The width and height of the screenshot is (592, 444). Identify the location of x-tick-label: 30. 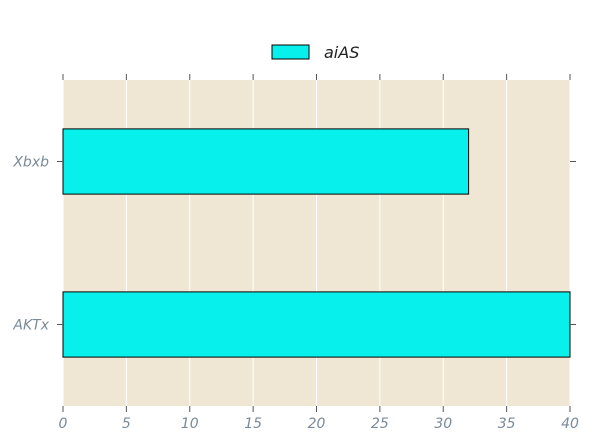
(443, 424).